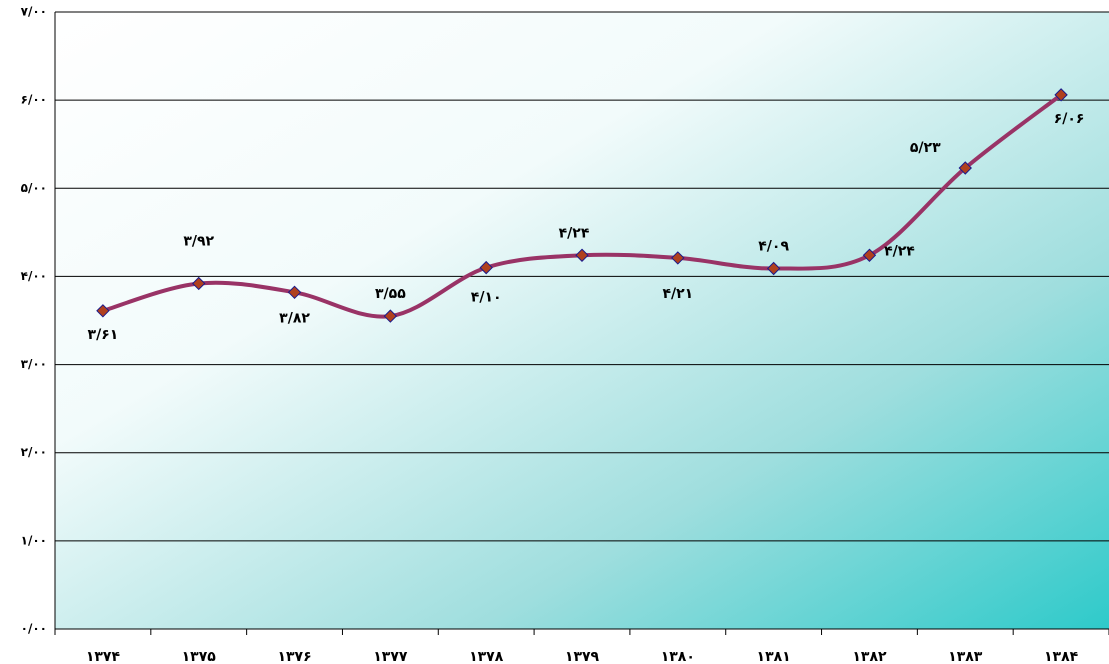  Describe the element at coordinates (294, 656) in the screenshot. I see `x-tick-label: ۱۳۷۶` at that location.